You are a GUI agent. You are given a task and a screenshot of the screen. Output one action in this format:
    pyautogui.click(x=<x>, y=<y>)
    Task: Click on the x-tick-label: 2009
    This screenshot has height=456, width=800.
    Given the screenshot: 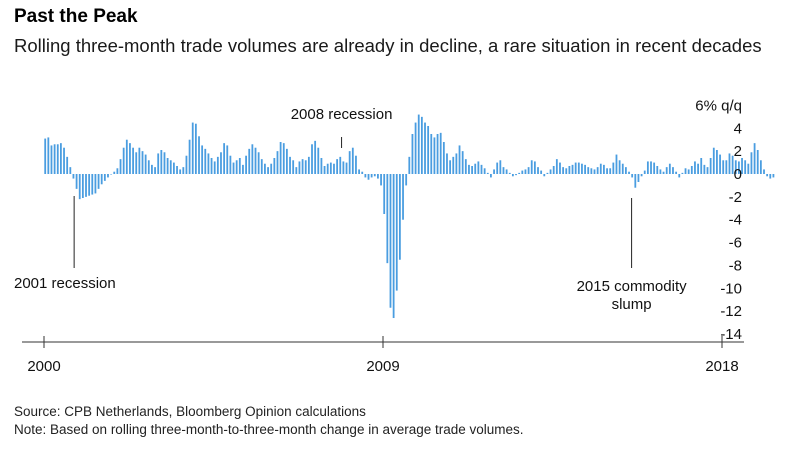 What is the action you would take?
    pyautogui.click(x=382, y=366)
    